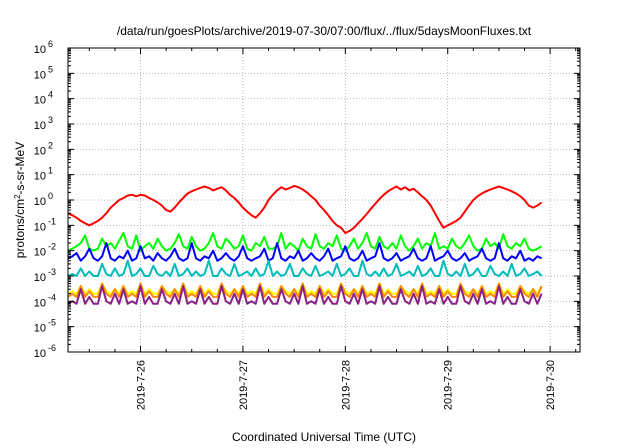  I want to click on x-tick-label: 2019-7-29, so click(449, 385).